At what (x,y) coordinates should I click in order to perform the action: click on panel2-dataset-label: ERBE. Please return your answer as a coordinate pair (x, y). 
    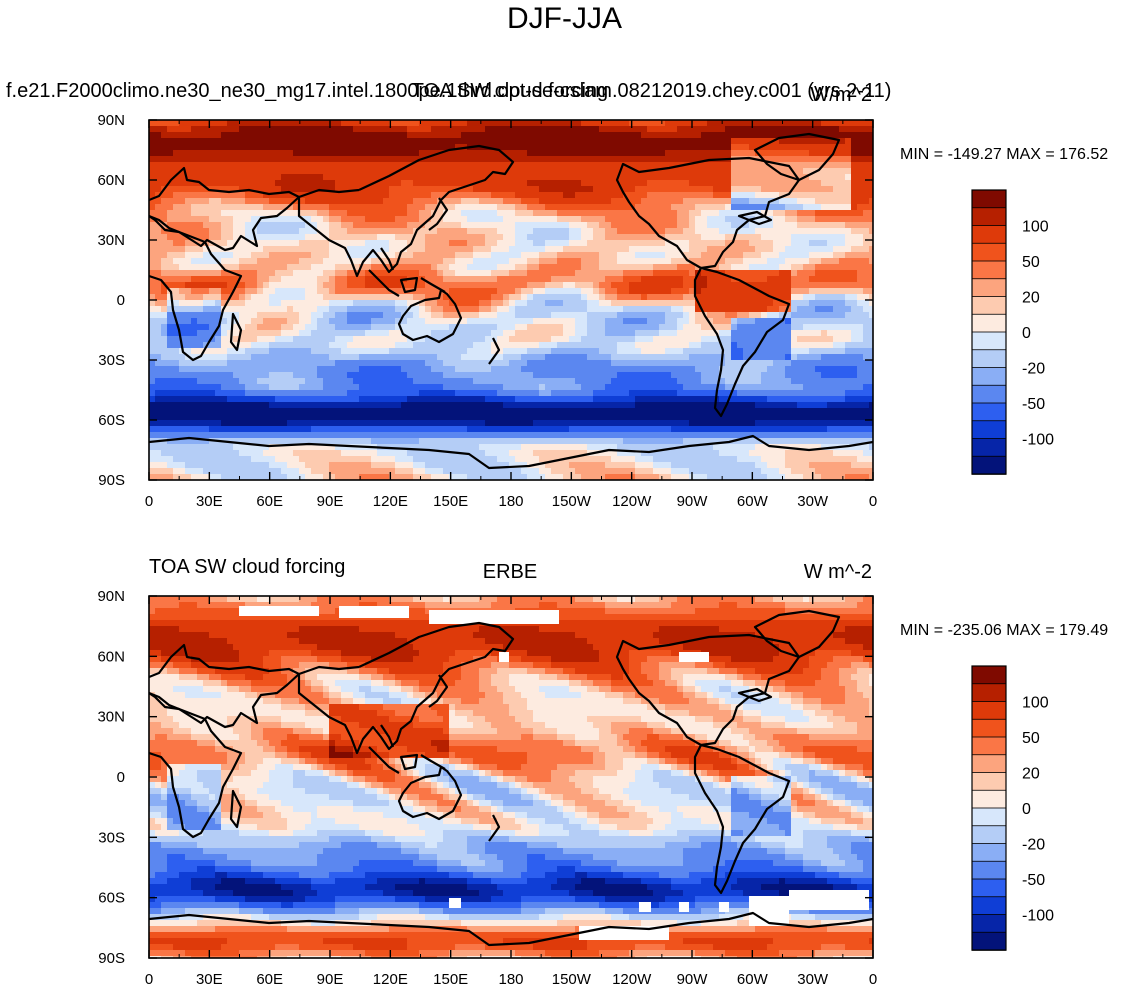
    Looking at the image, I should click on (510, 572).